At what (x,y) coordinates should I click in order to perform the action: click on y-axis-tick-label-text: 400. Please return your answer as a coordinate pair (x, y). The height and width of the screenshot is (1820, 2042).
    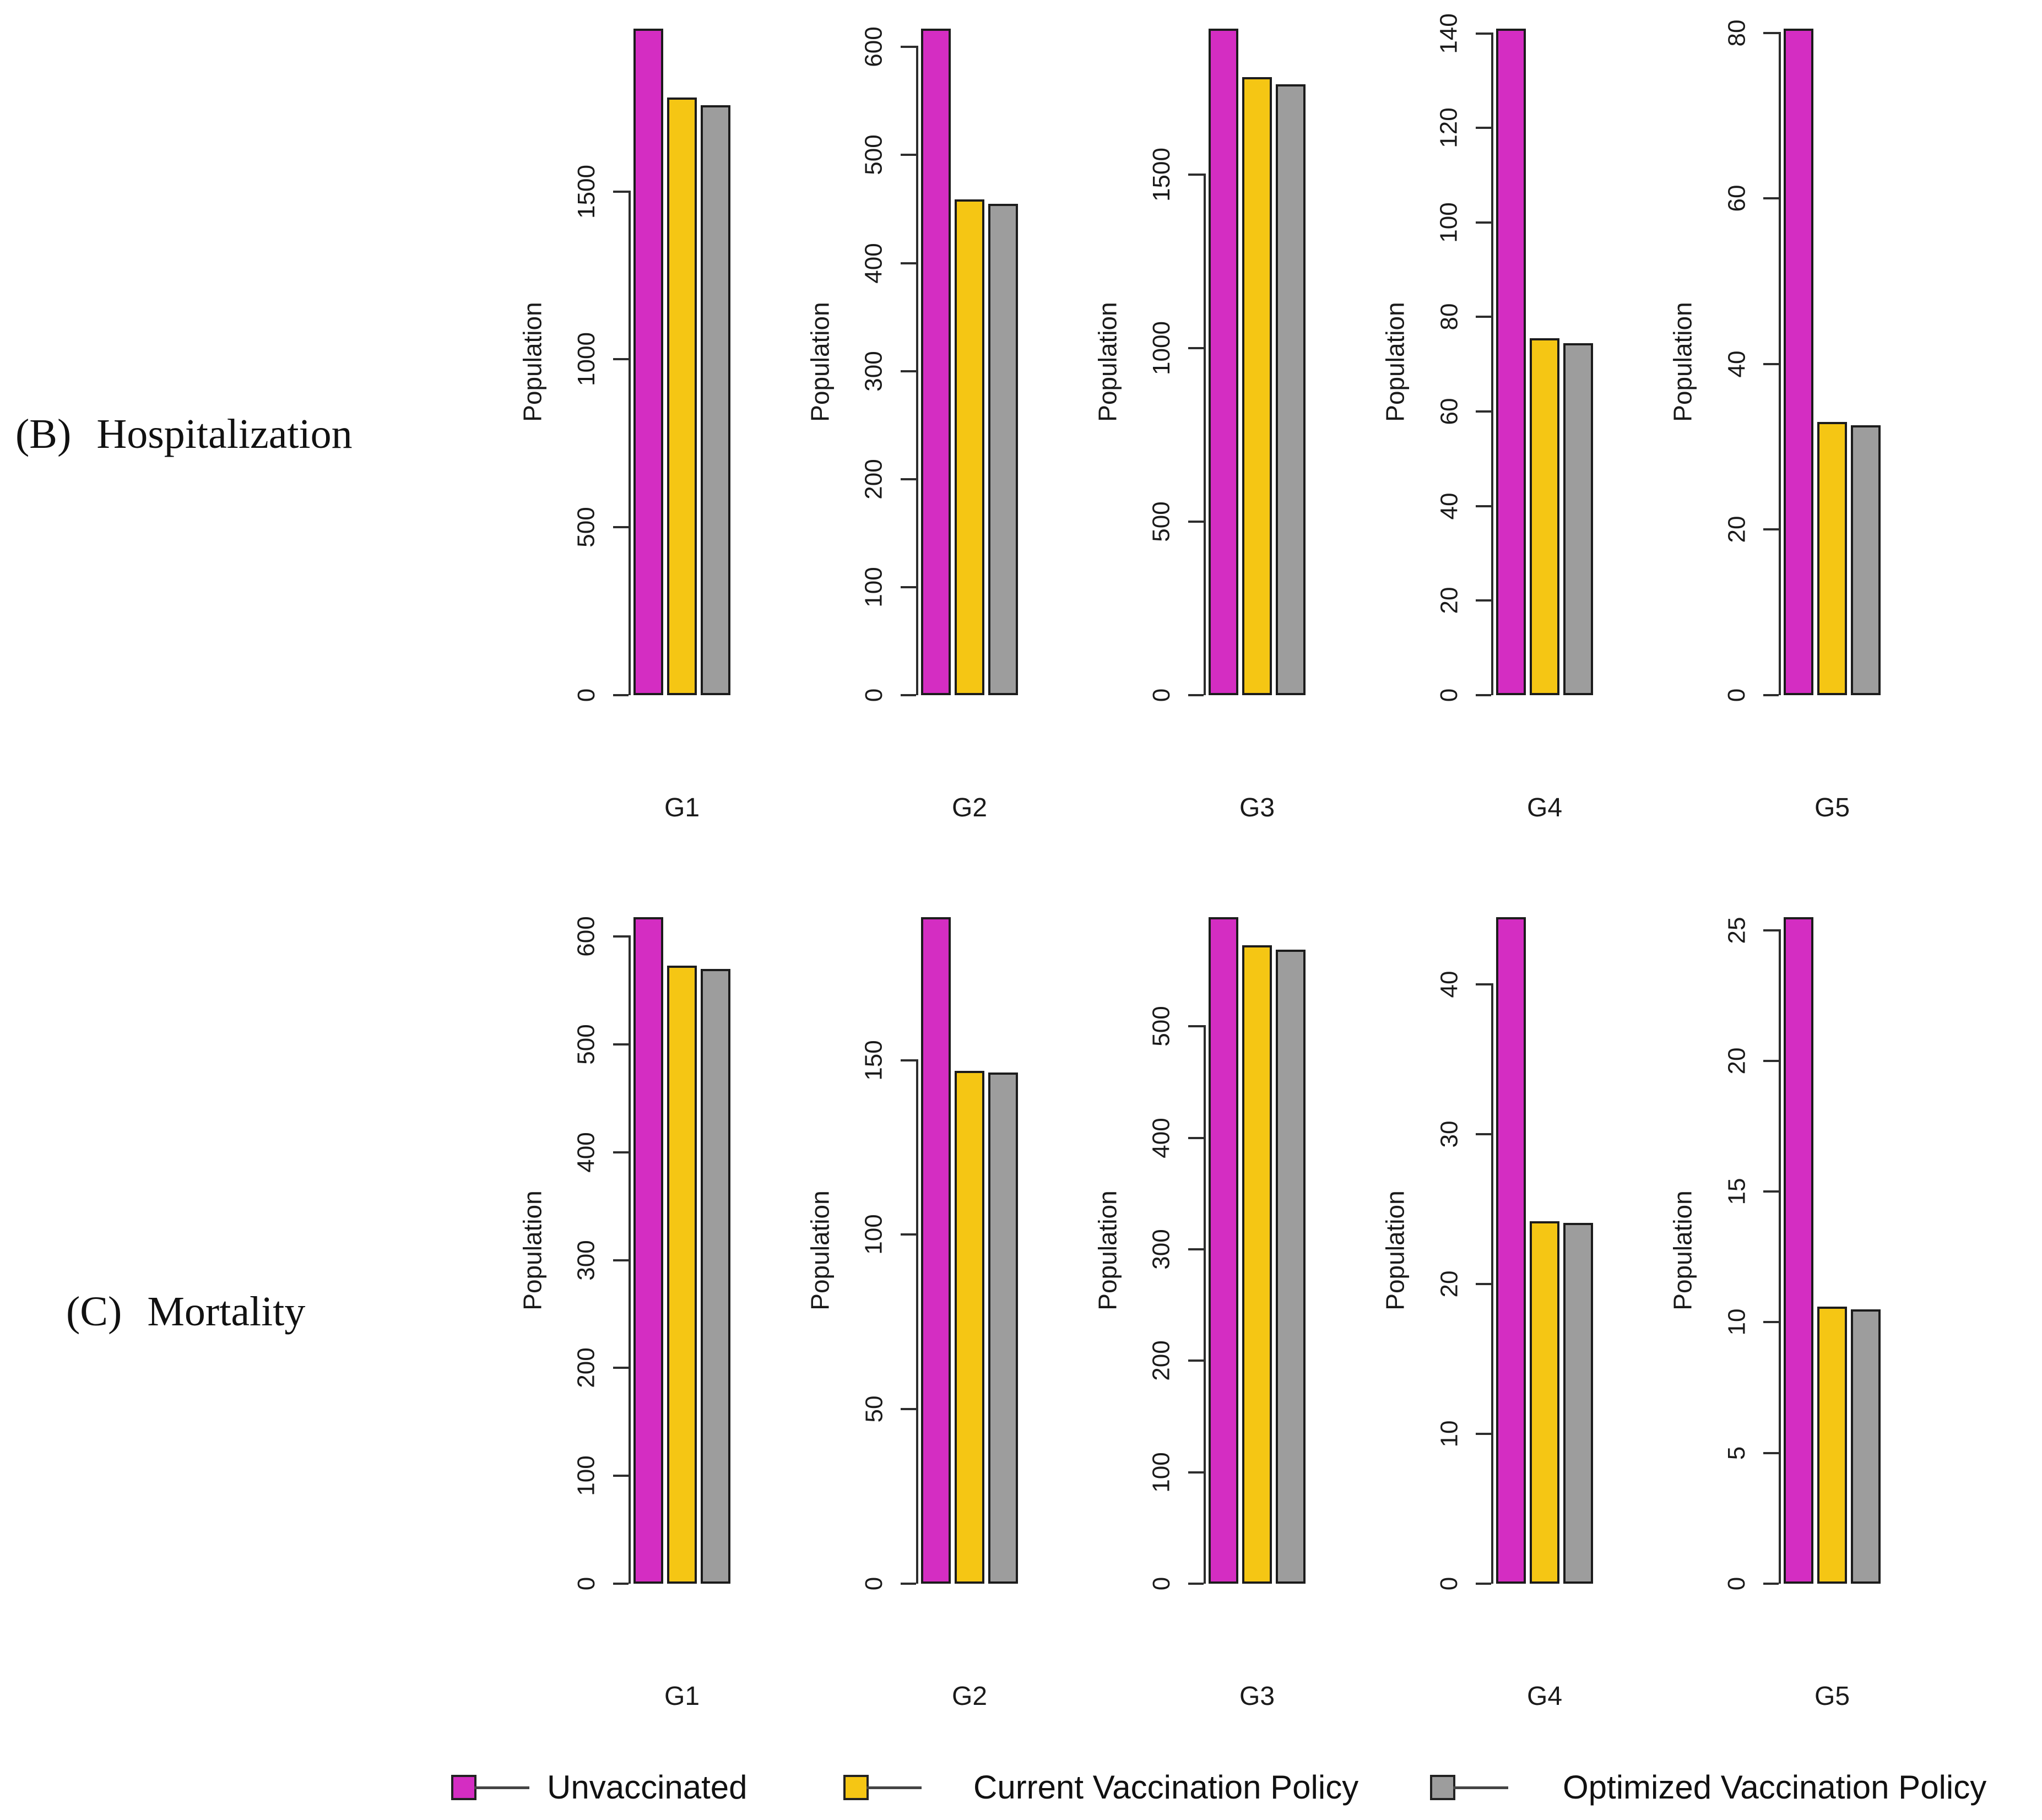
    Looking at the image, I should click on (874, 263).